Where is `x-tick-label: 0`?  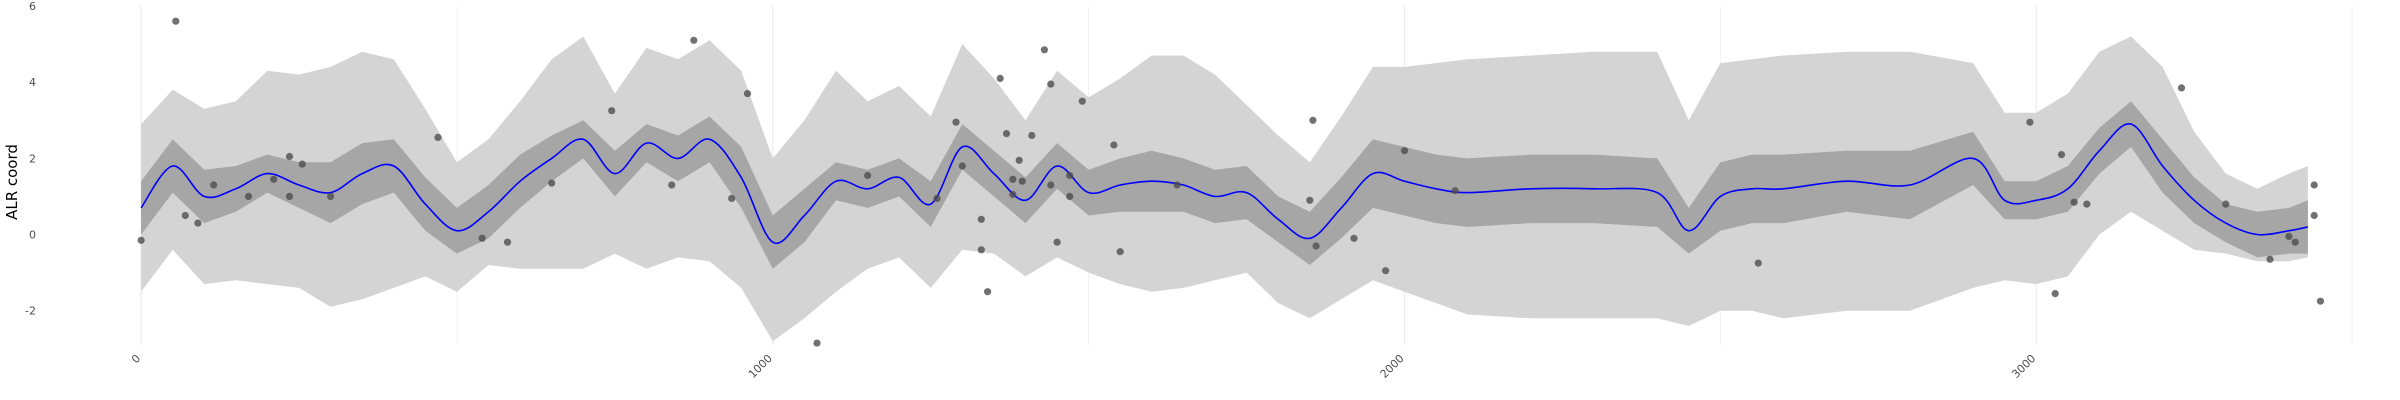
x-tick-label: 0 is located at coordinates (136, 359).